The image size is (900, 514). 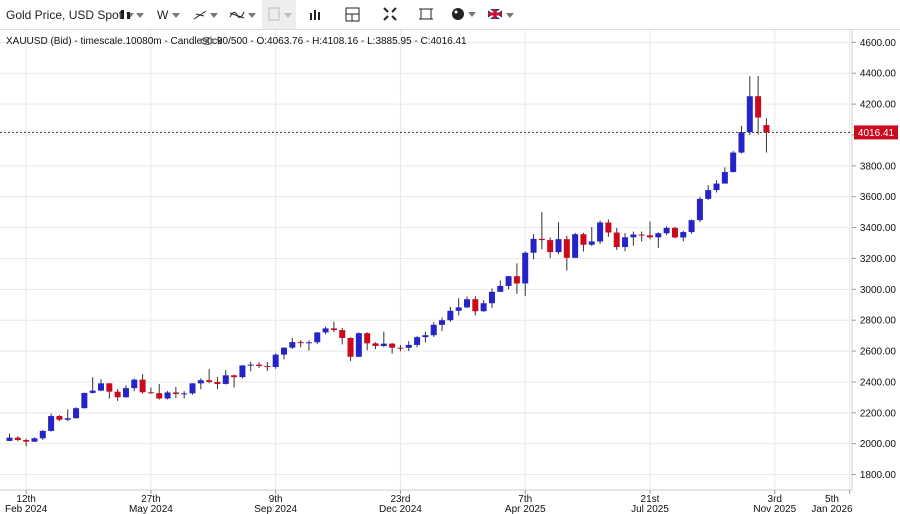 What do you see at coordinates (878, 413) in the screenshot?
I see `y-tick-label: 2200.00` at bounding box center [878, 413].